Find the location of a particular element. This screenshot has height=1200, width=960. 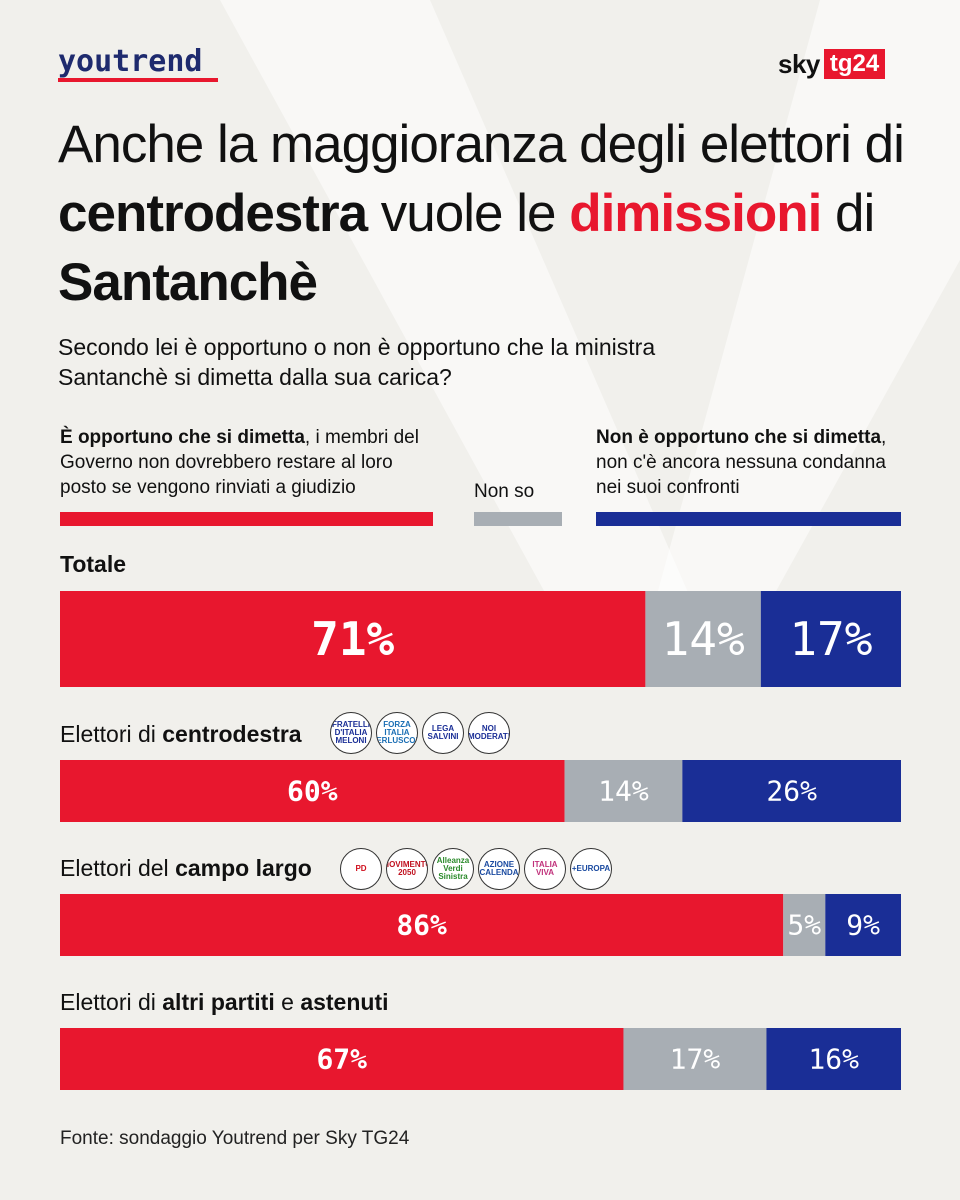

bar-label-altri-series-0: 67% is located at coordinates (341, 1059).